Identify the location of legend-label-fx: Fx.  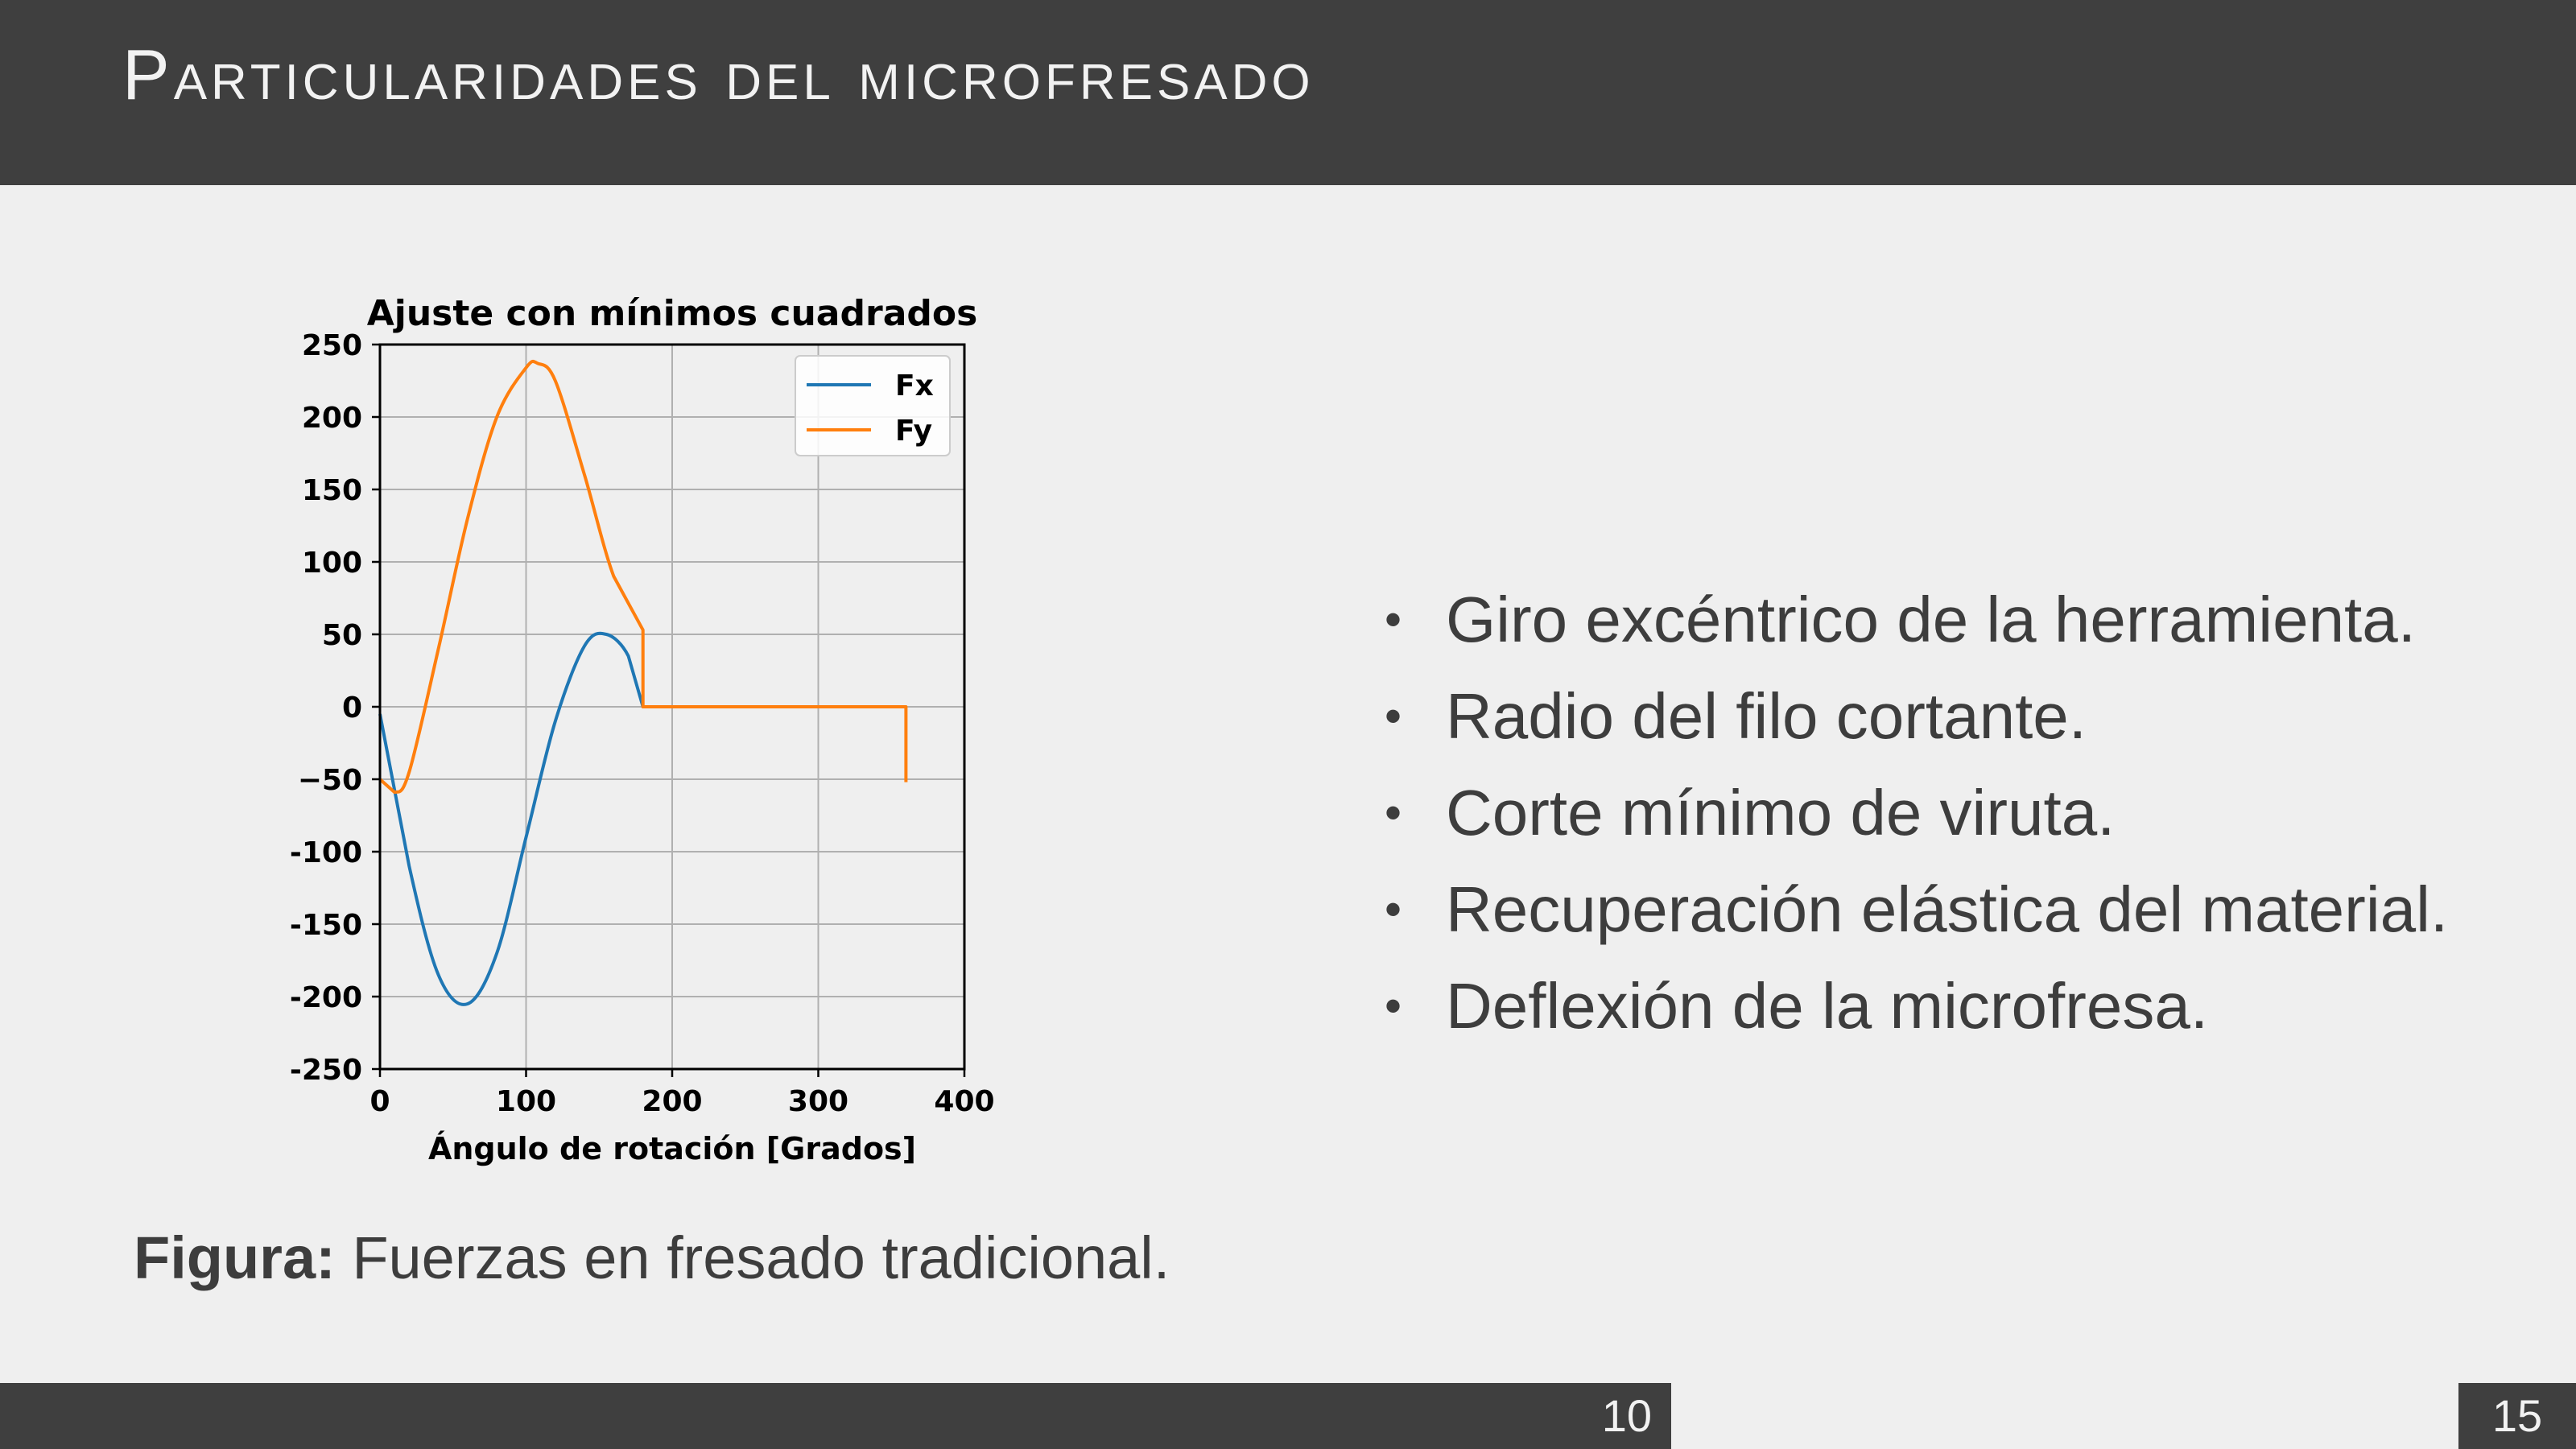
(914, 385).